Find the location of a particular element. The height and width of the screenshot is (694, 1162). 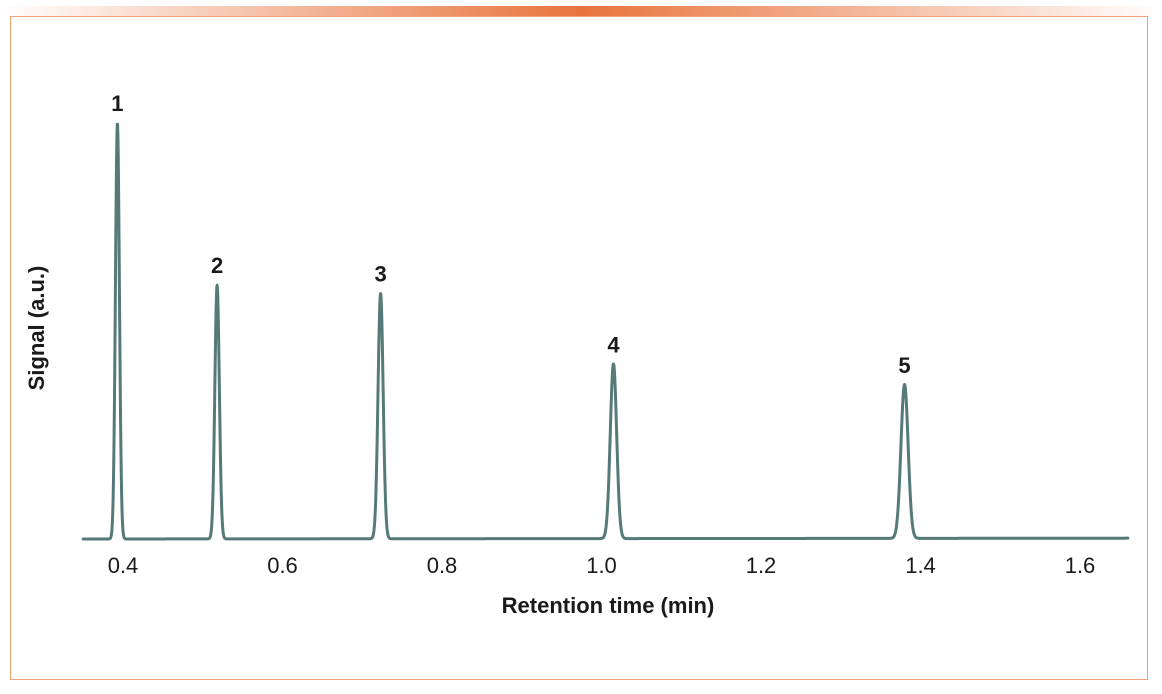

x-tick-label: 1.2 is located at coordinates (761, 565).